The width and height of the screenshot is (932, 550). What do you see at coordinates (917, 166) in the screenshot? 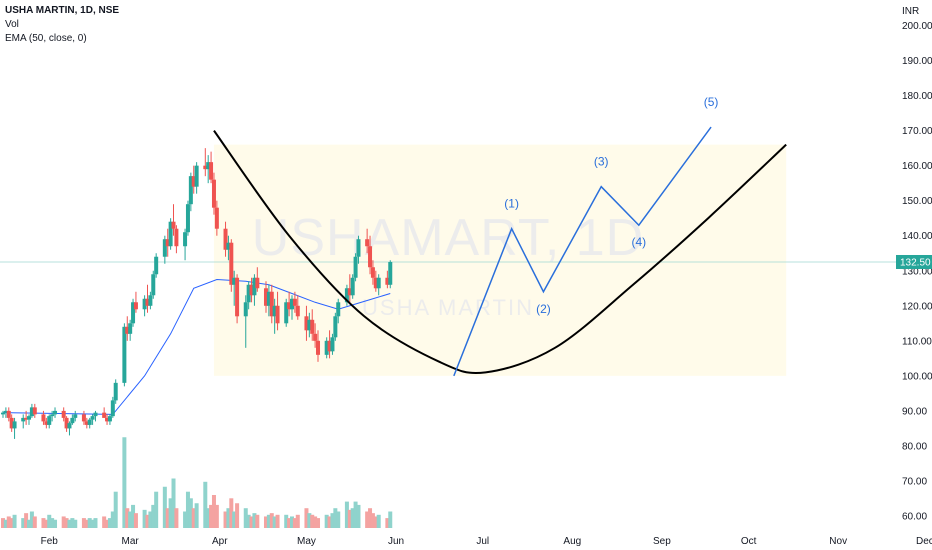
I see `y-tick-label: 160.00` at bounding box center [917, 166].